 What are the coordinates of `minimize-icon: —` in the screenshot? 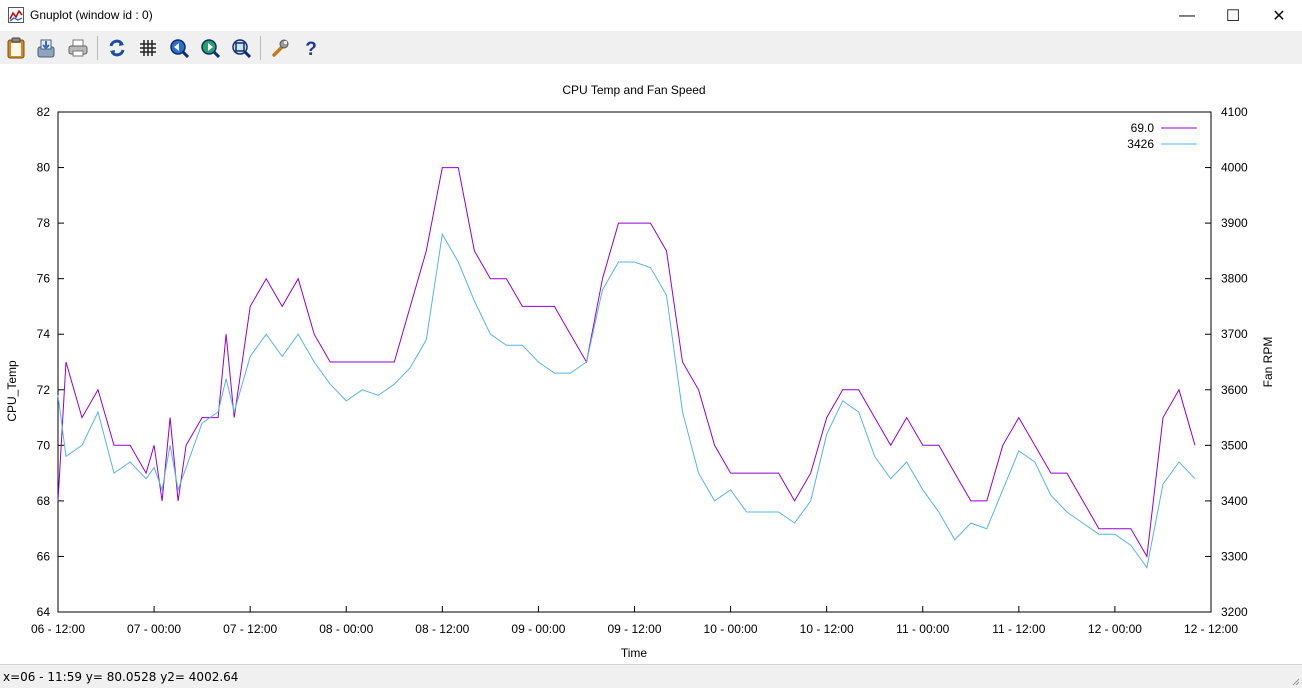 It's located at (1187, 15).